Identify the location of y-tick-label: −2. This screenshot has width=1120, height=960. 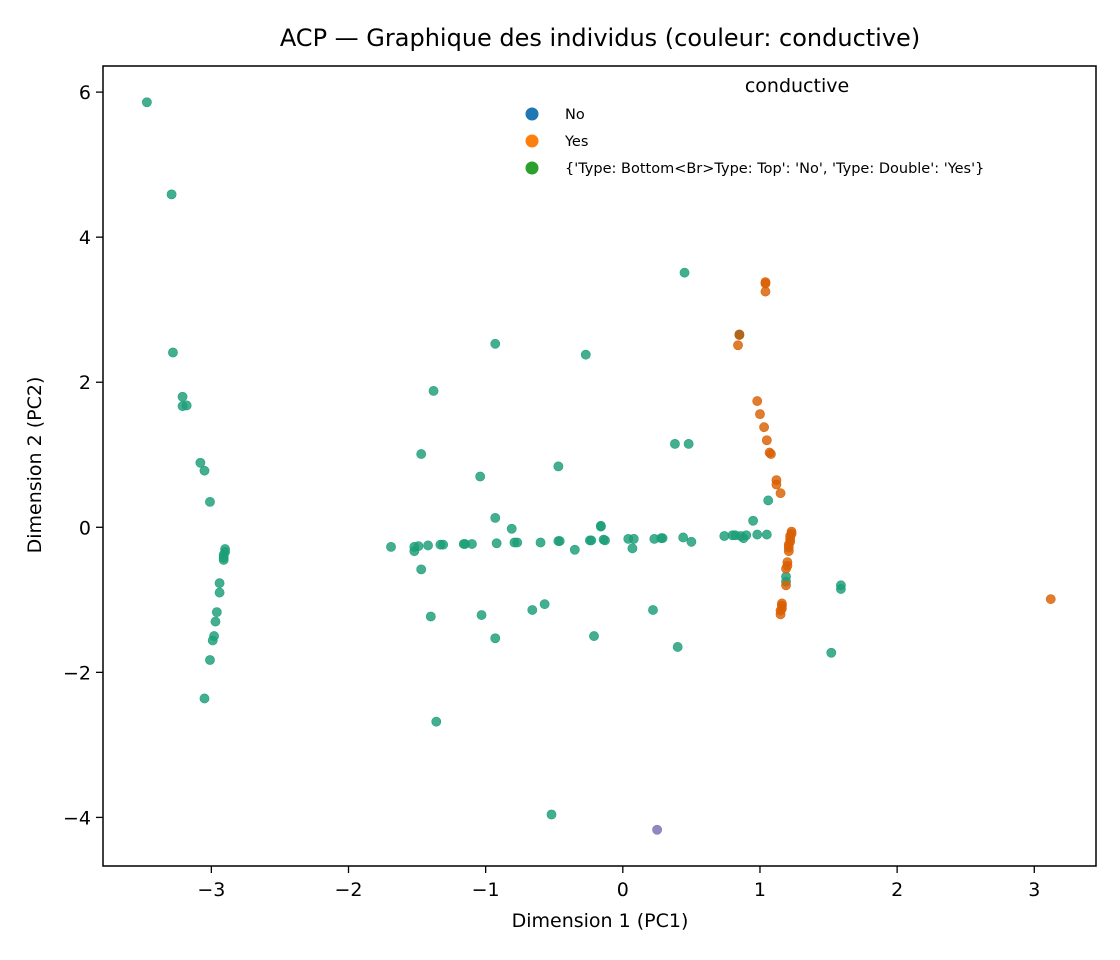
(77, 673).